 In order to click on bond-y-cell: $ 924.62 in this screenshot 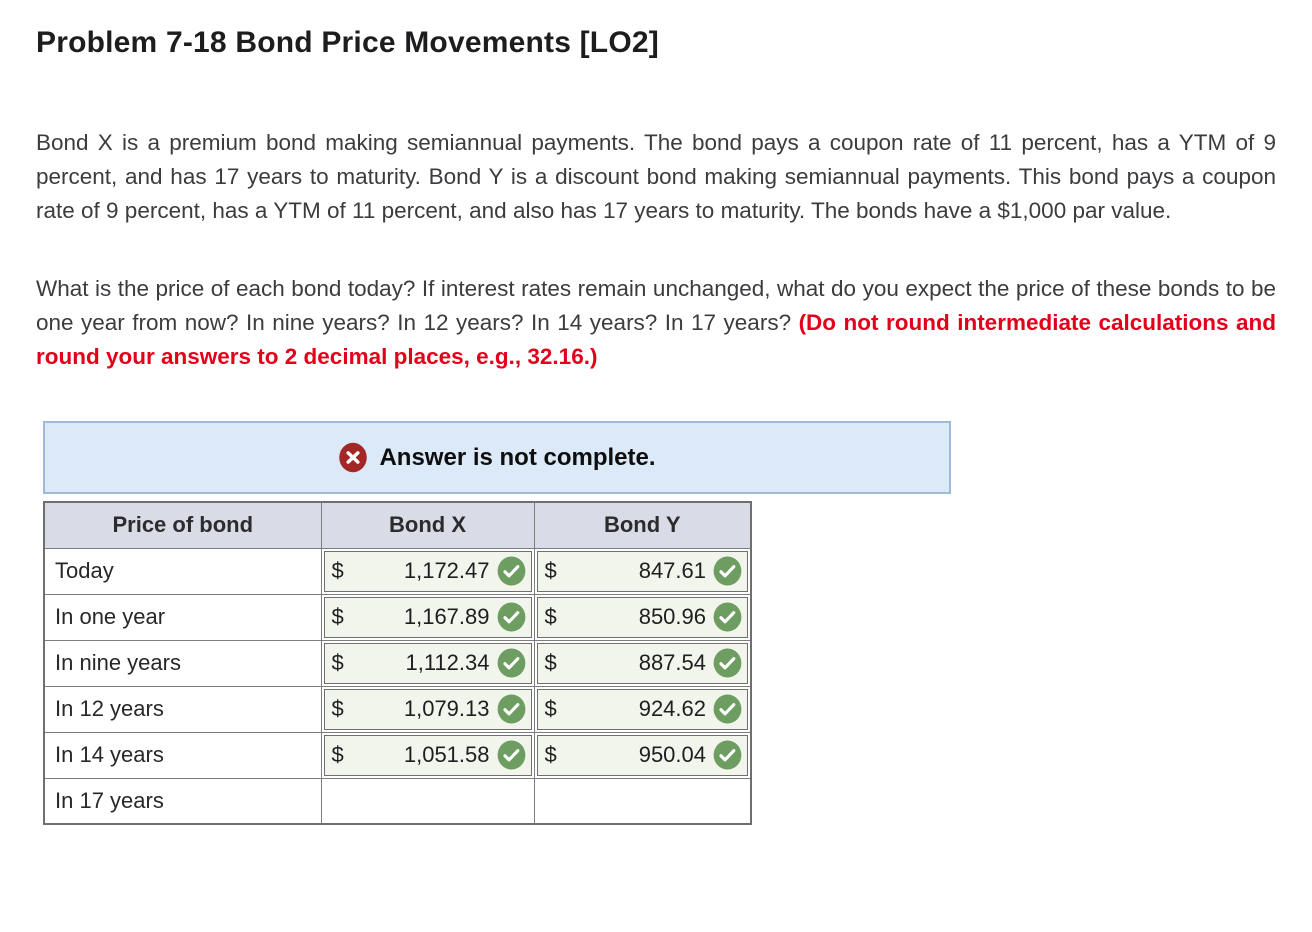, I will do `click(642, 709)`.